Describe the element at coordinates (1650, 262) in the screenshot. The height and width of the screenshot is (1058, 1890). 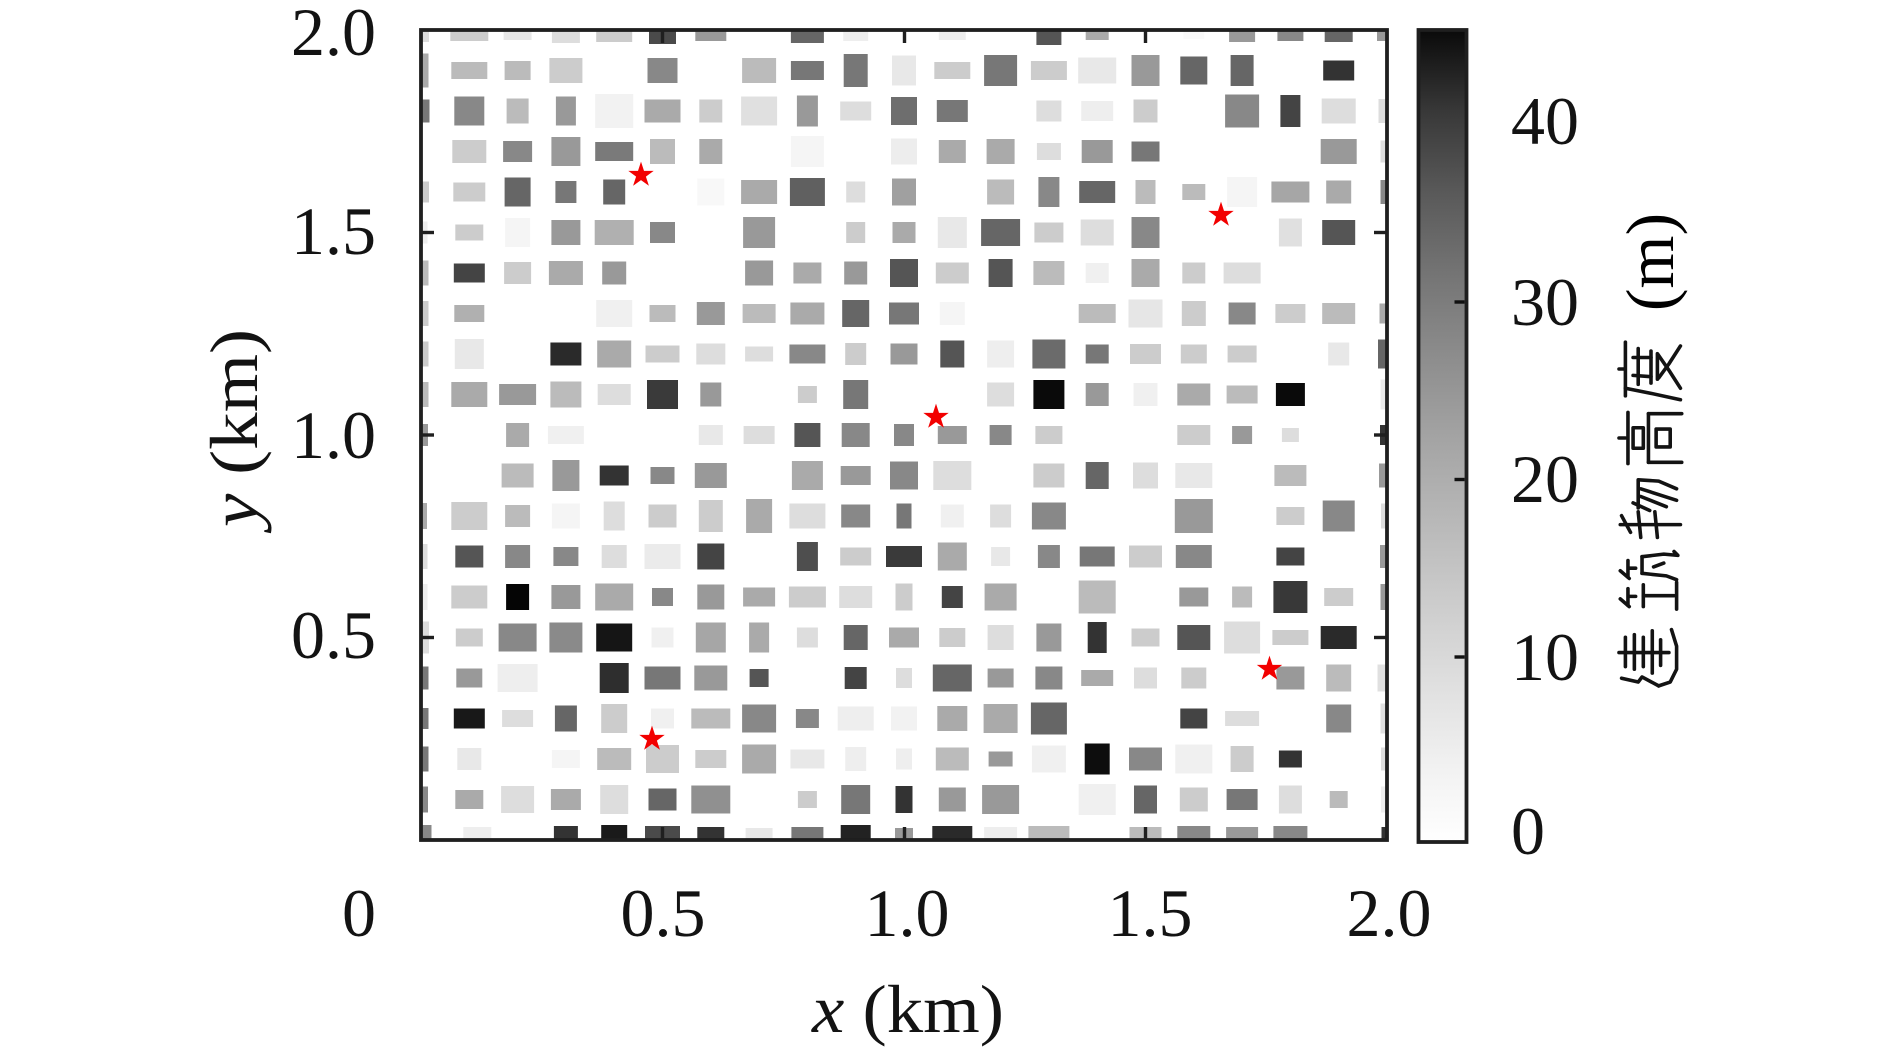
I see `svg-text: (m)` at that location.